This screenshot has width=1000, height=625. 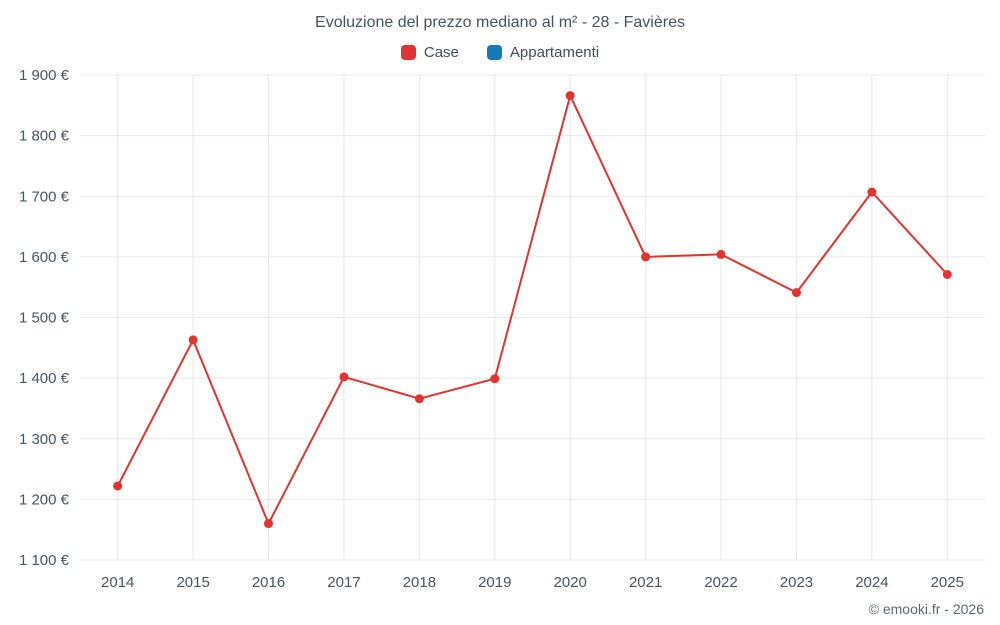 I want to click on x-axis-tick-label: 2022, so click(x=720, y=582).